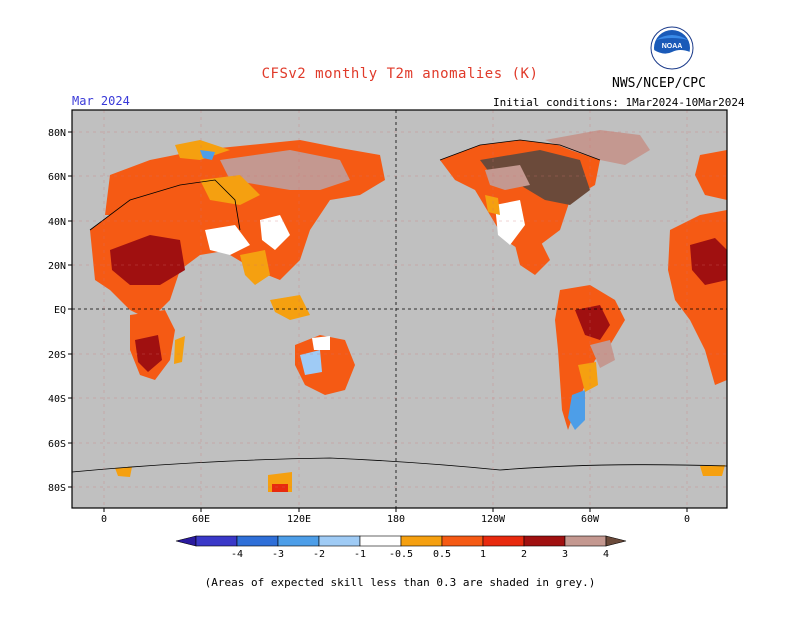  What do you see at coordinates (57, 399) in the screenshot?
I see `latitude-label: 40S` at bounding box center [57, 399].